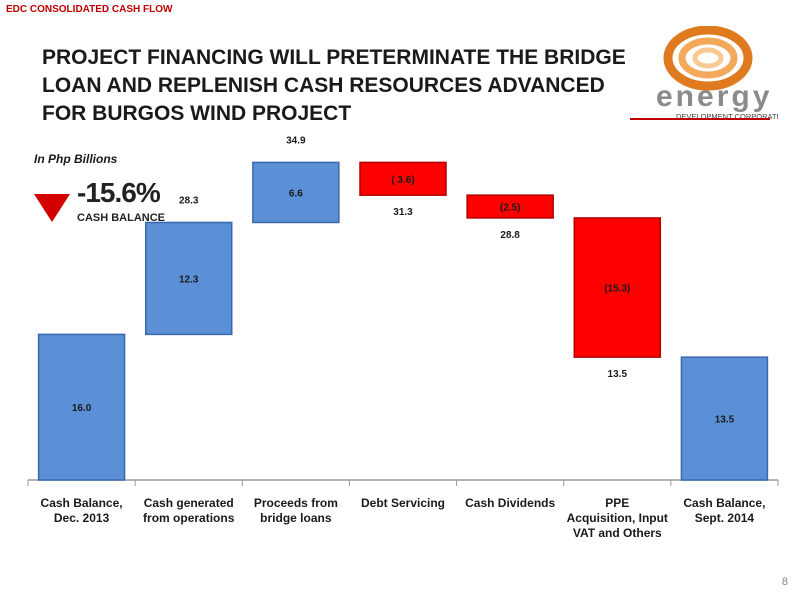 The width and height of the screenshot is (800, 600). What do you see at coordinates (76, 159) in the screenshot?
I see `units-label: In Php Billions` at bounding box center [76, 159].